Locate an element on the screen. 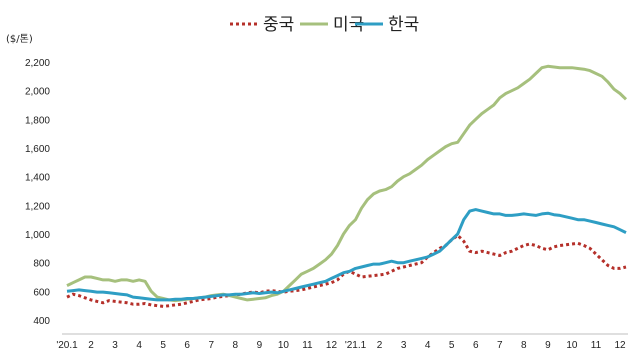 The height and width of the screenshot is (359, 643). legend-label-usa: 미국 is located at coordinates (348, 25).